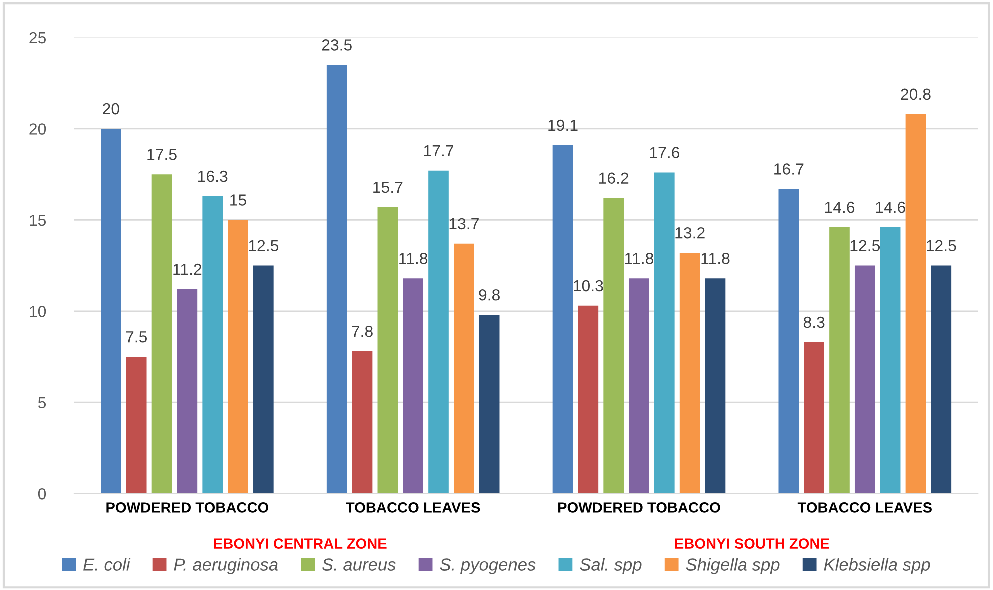 This screenshot has height=590, width=993. Describe the element at coordinates (752, 543) in the screenshot. I see `text: EBONYI SOUTH ZONE` at that location.